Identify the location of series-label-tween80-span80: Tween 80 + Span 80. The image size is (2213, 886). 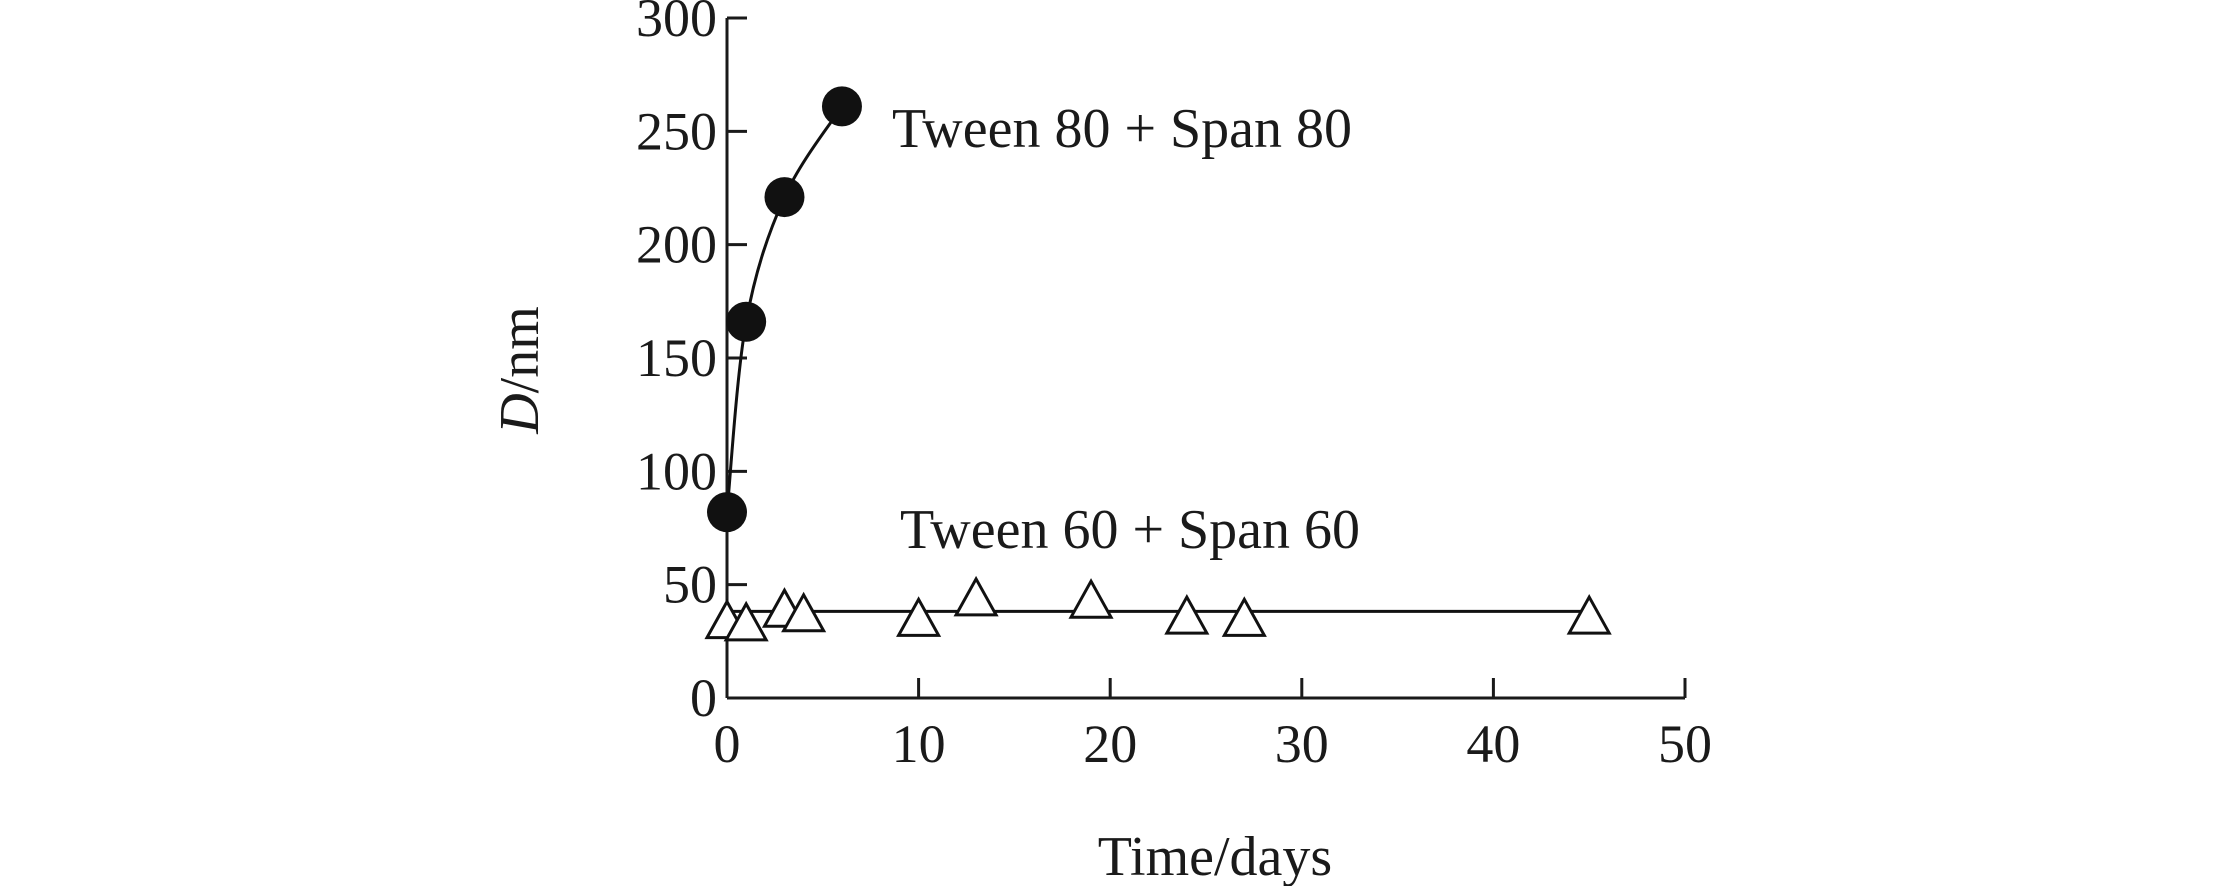
(1122, 129).